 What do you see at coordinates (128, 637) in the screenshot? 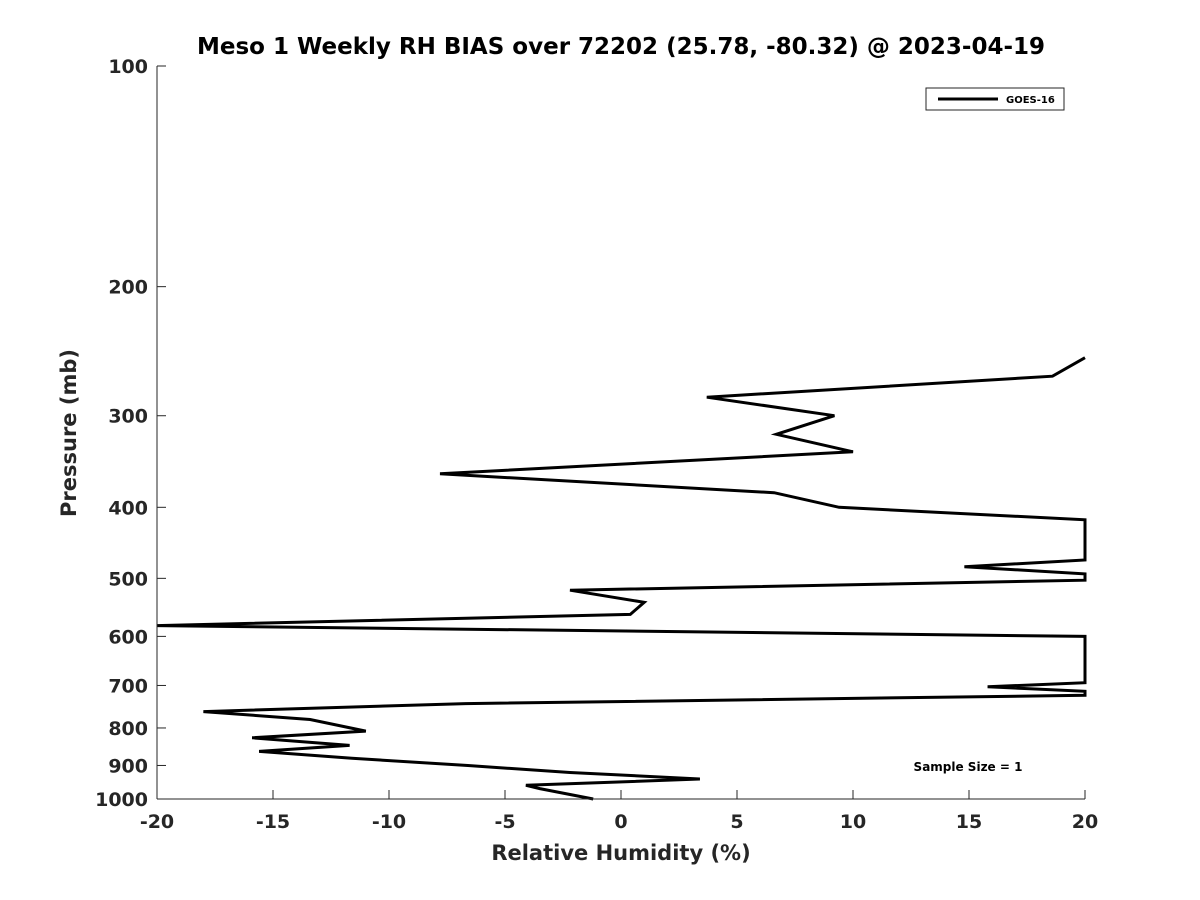
I see `y-tick-label: 600` at bounding box center [128, 637].